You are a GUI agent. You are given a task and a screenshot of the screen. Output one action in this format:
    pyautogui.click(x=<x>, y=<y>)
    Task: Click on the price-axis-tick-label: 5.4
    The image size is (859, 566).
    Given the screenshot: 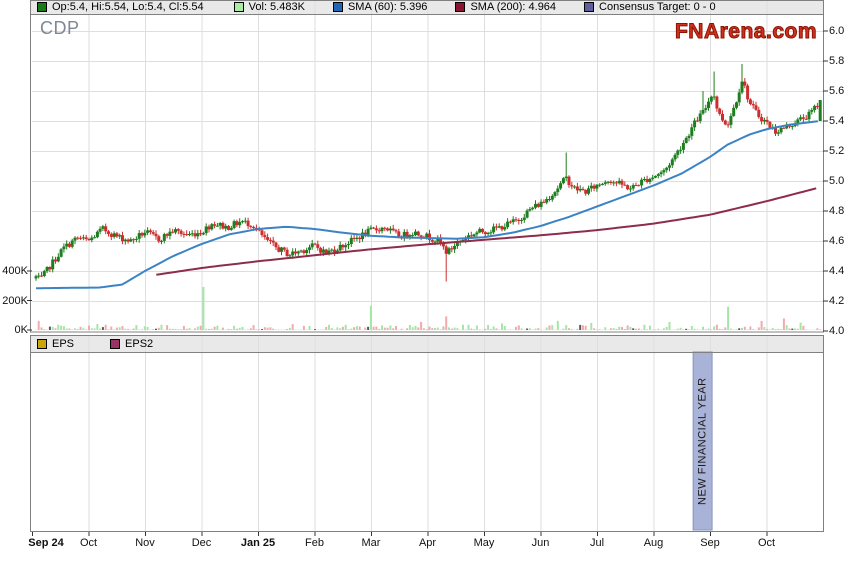 What is the action you would take?
    pyautogui.click(x=837, y=121)
    